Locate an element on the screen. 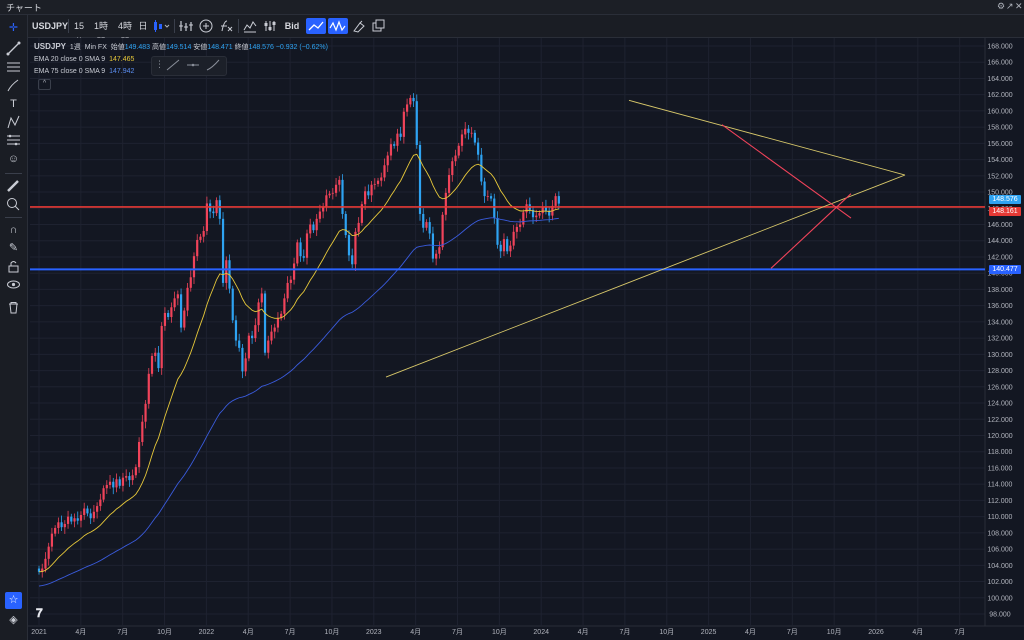 The height and width of the screenshot is (640, 1024). floating-draw-toolbar: ⋮ is located at coordinates (189, 66).